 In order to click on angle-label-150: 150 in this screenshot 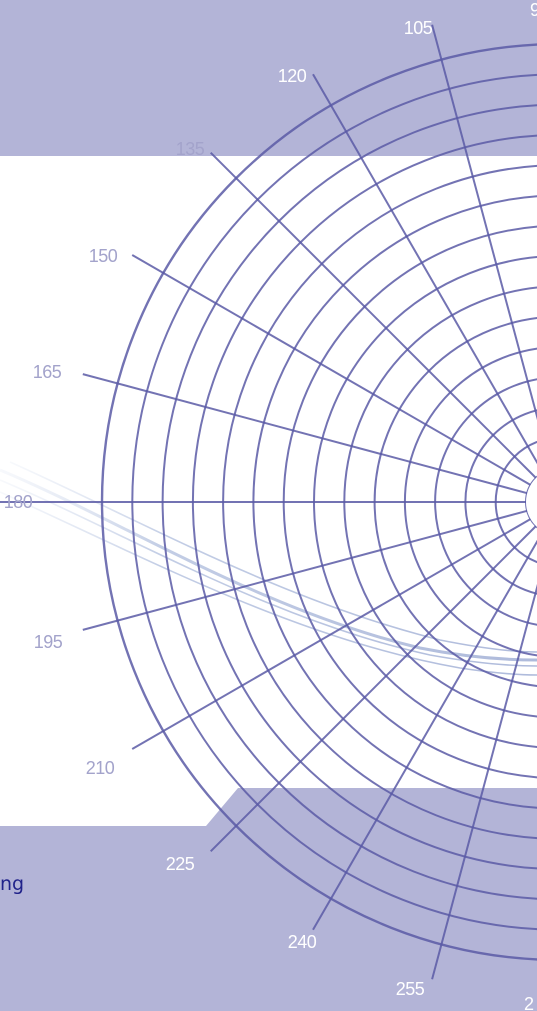, I will do `click(103, 256)`.